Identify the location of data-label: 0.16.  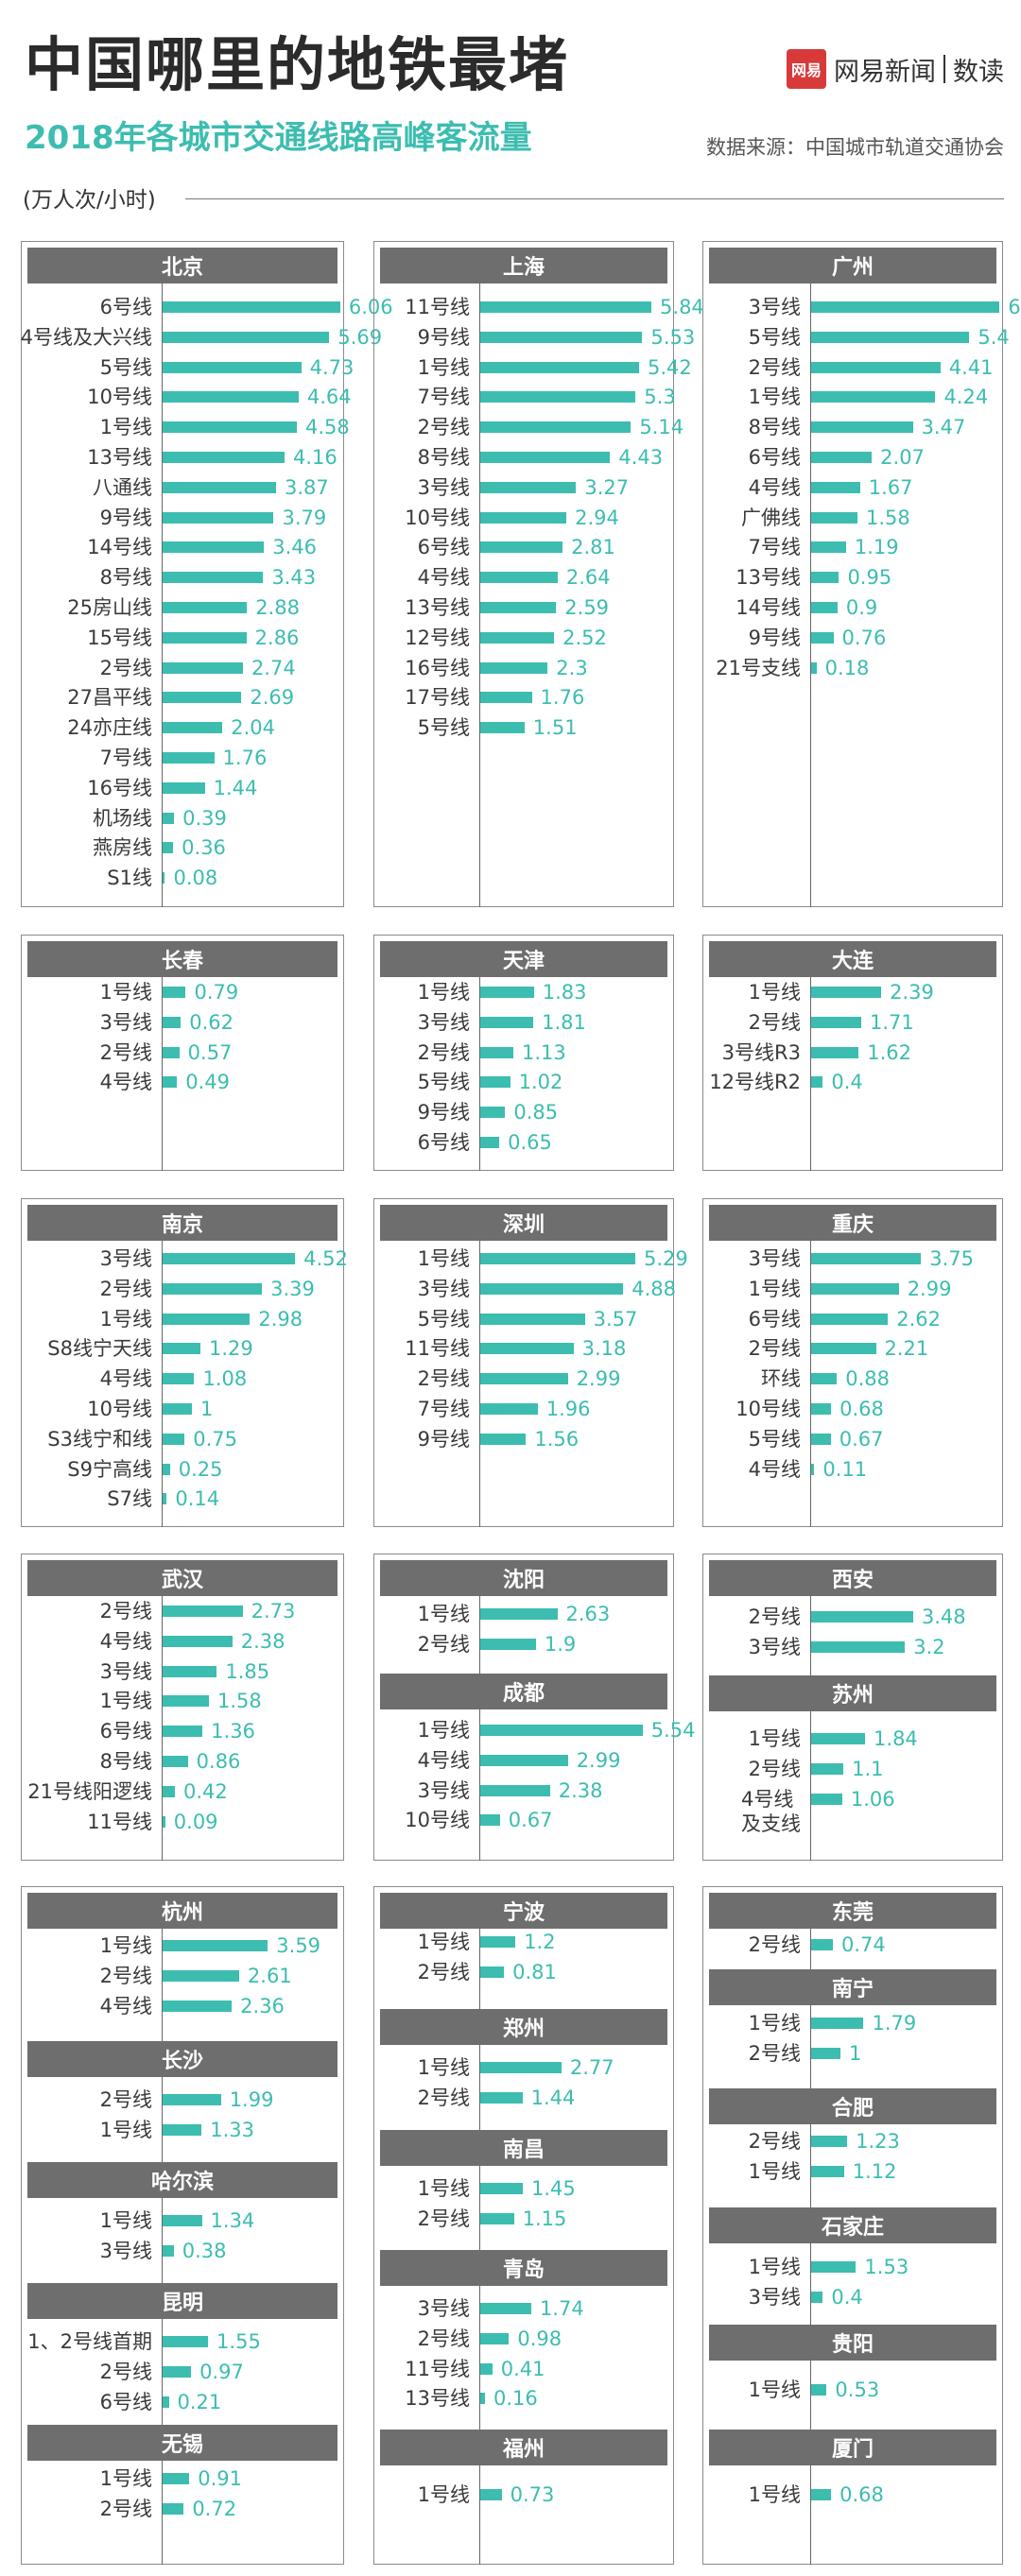
(515, 2399).